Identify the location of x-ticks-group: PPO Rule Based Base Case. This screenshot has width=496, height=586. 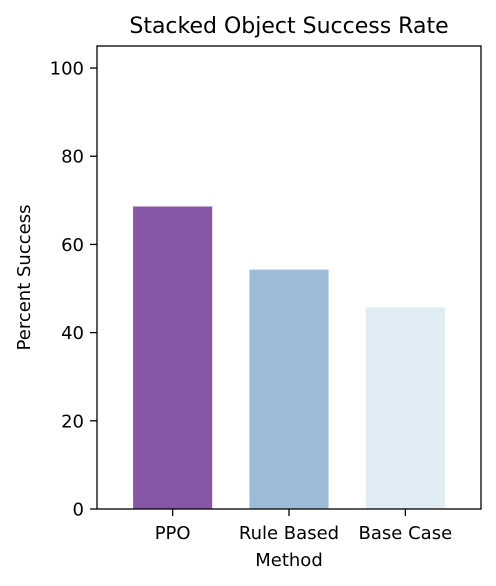
(303, 526).